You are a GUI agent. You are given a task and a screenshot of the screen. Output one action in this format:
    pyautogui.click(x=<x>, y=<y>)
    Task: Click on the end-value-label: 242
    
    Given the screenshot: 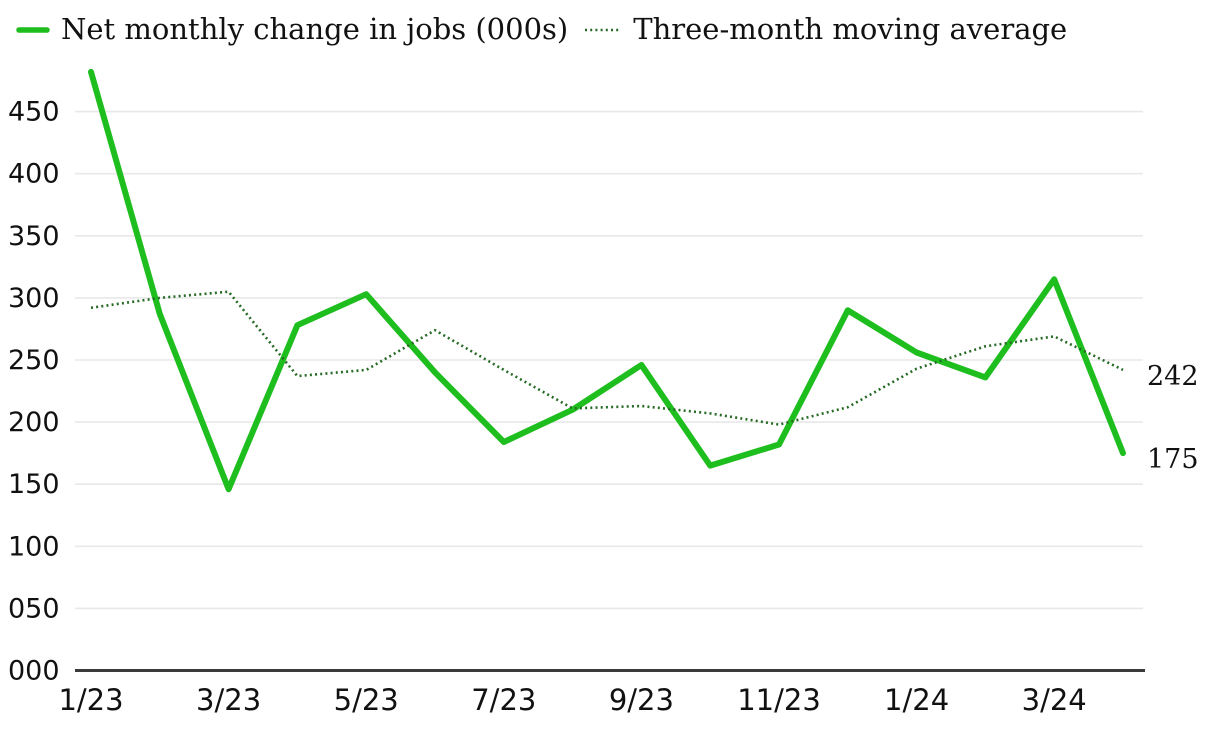 What is the action you would take?
    pyautogui.click(x=1173, y=376)
    